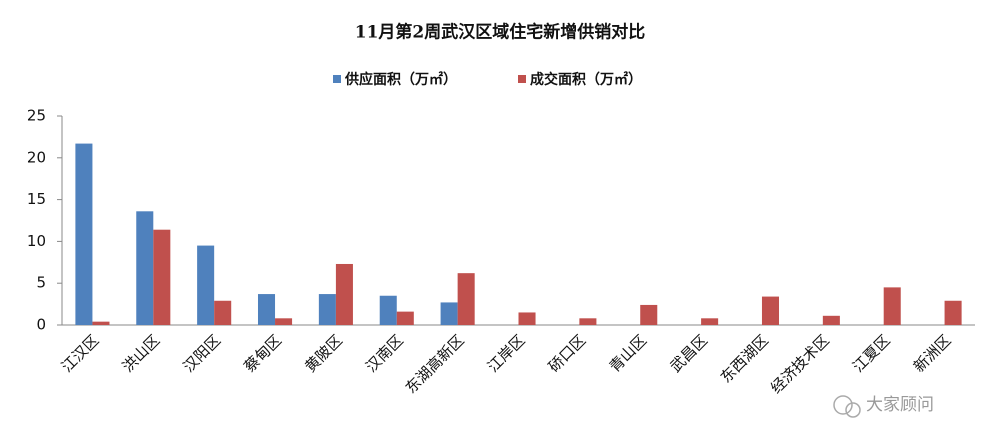  I want to click on y-tick-label: 15, so click(36, 199).